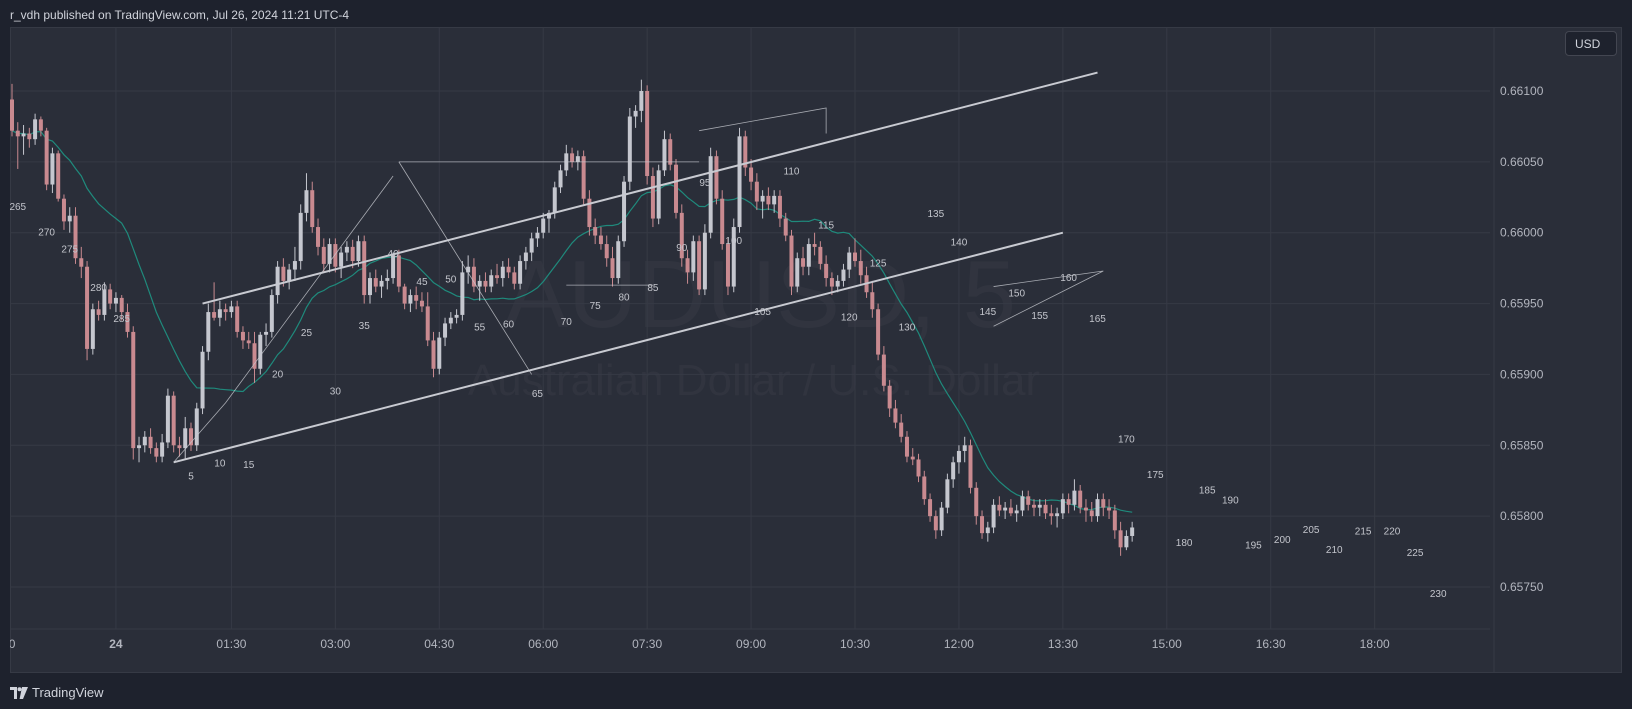  What do you see at coordinates (878, 264) in the screenshot?
I see `bar-count-label: 125` at bounding box center [878, 264].